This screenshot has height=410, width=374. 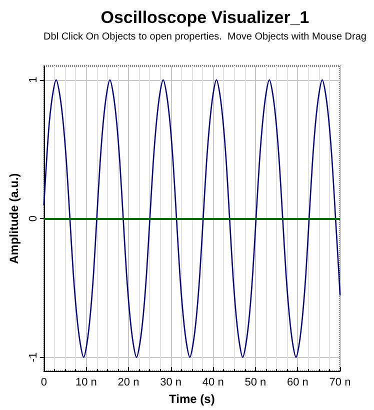 I want to click on x-axis-title: Time (s), so click(x=192, y=399).